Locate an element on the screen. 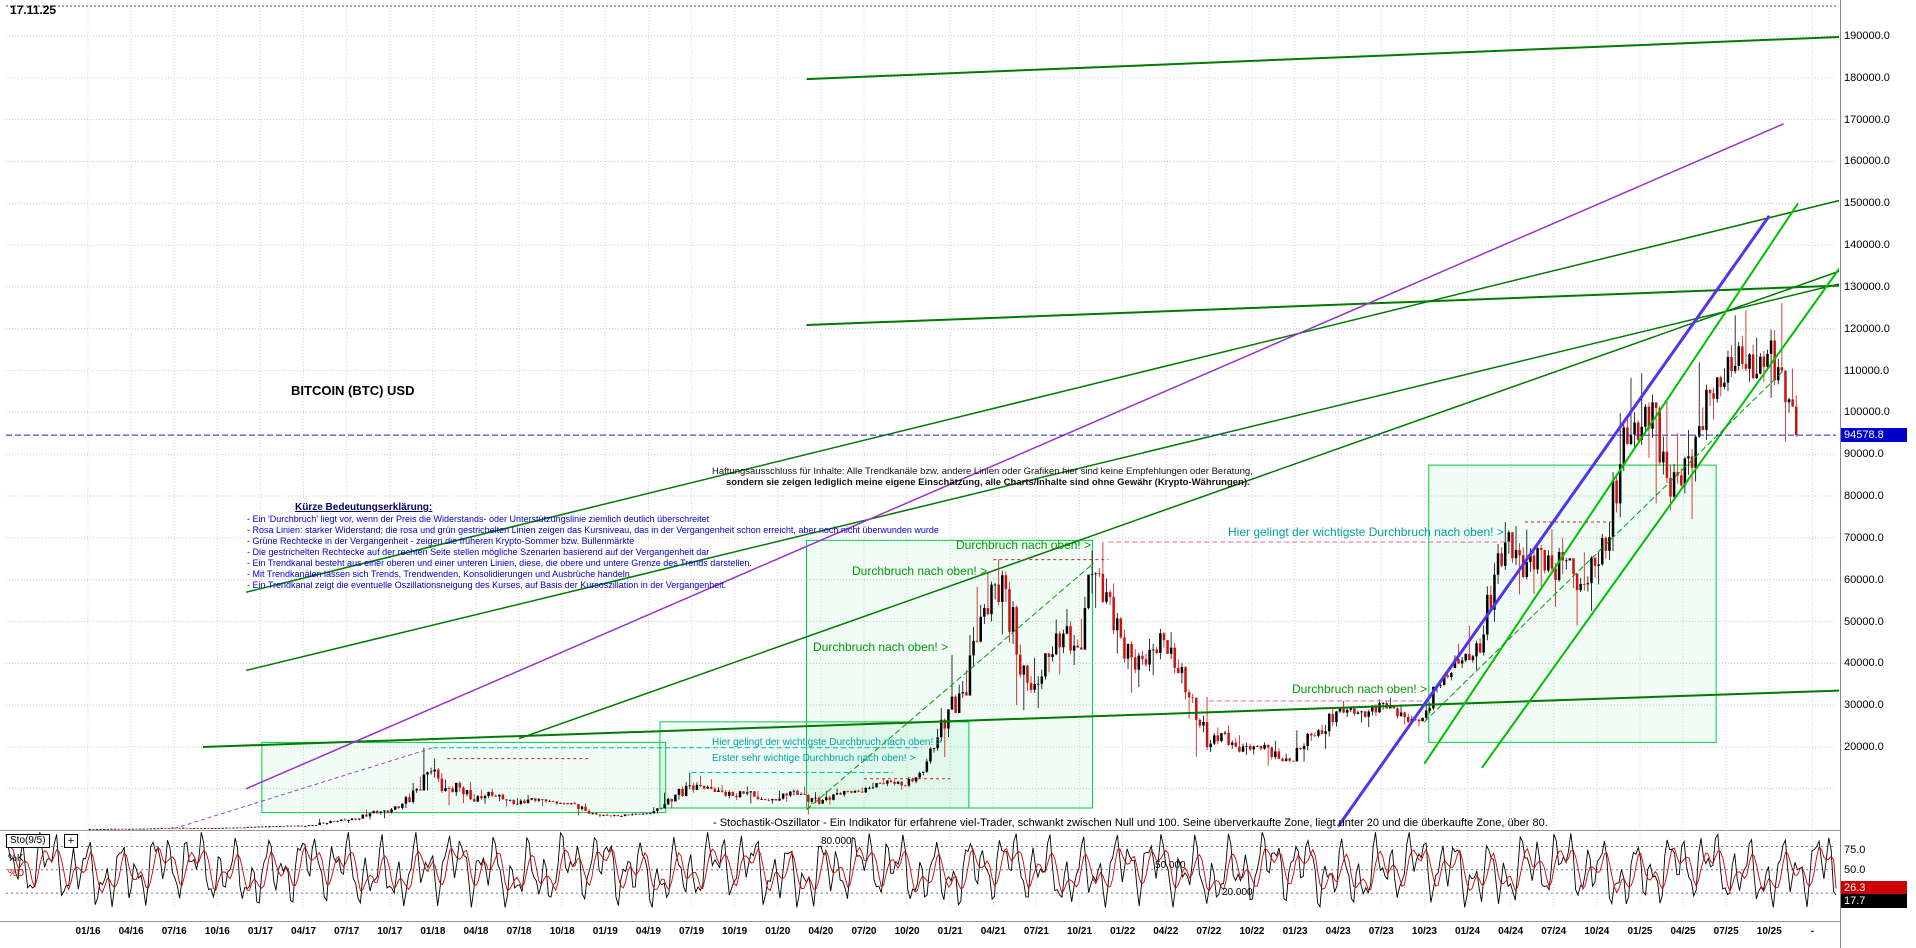 Image resolution: width=1916 pixels, height=948 pixels. y-axis-label: 170000.0 is located at coordinates (1867, 119).